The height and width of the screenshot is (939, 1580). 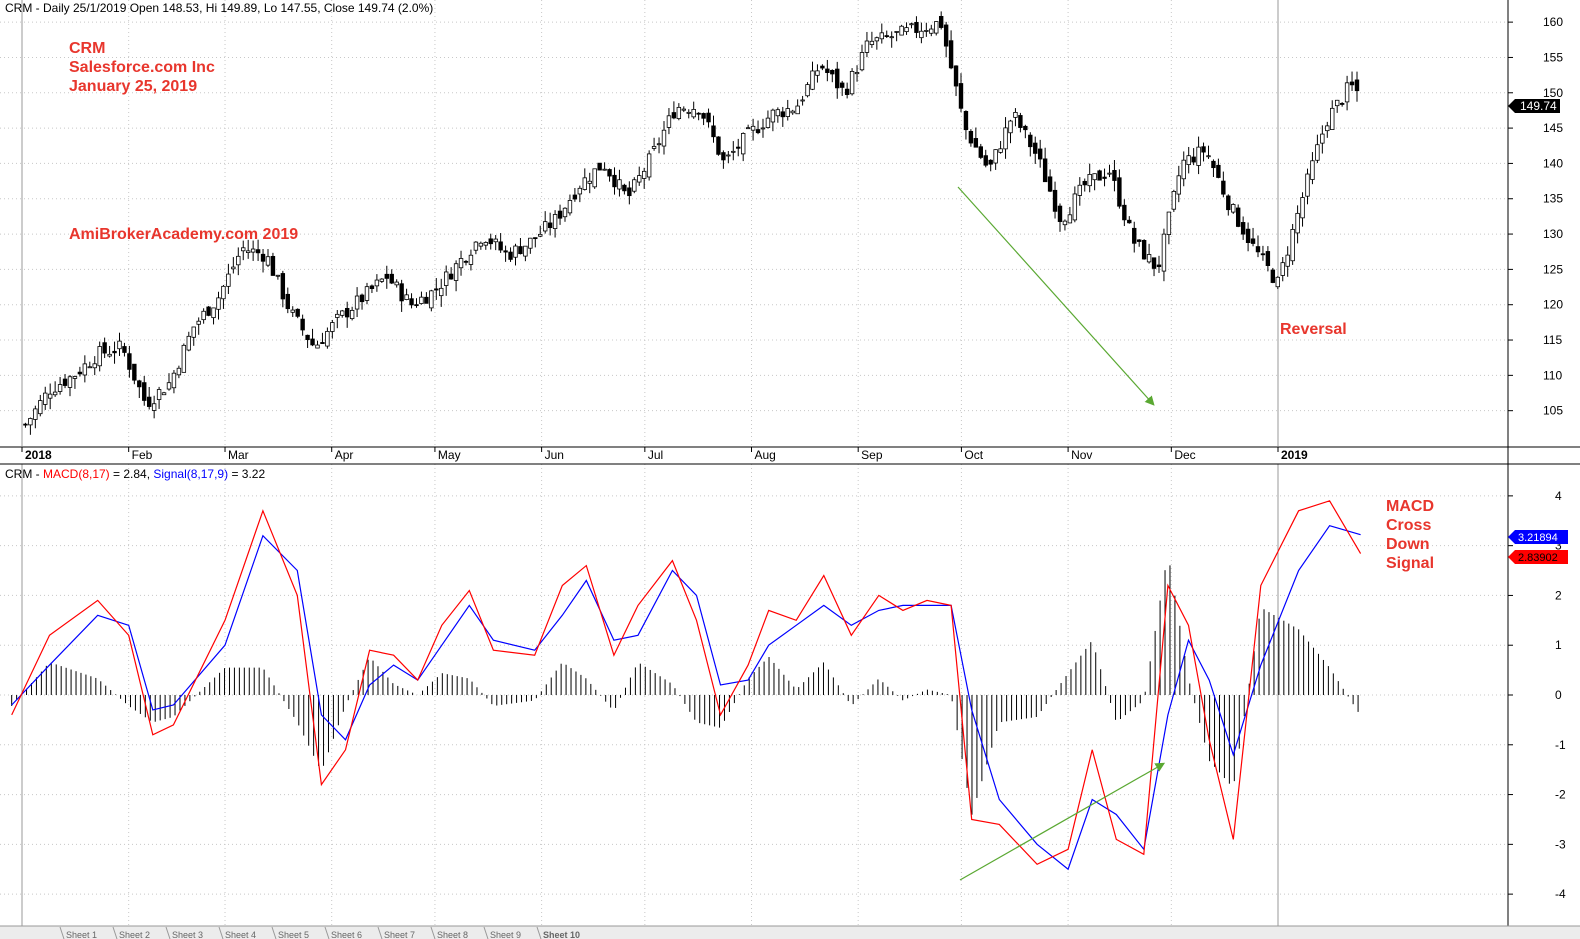 I want to click on macd-note-line-3: Down, so click(x=1408, y=544).